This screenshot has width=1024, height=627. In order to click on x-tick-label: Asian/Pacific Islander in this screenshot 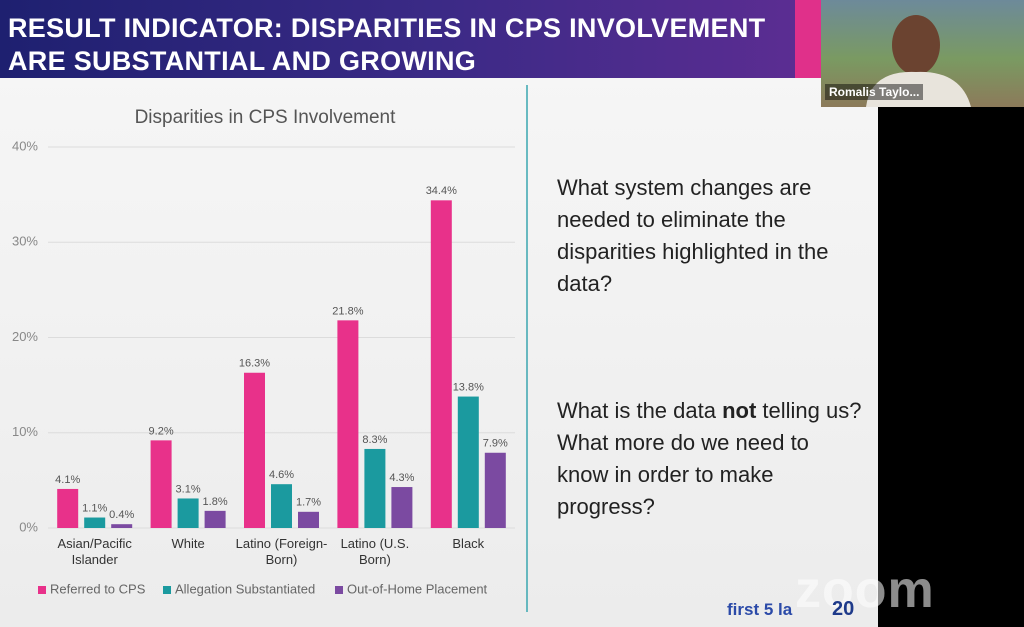, I will do `click(94, 551)`.